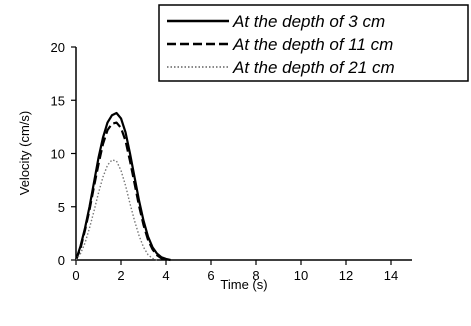 The width and height of the screenshot is (471, 326). What do you see at coordinates (255, 275) in the screenshot?
I see `x-tick-label: 8` at bounding box center [255, 275].